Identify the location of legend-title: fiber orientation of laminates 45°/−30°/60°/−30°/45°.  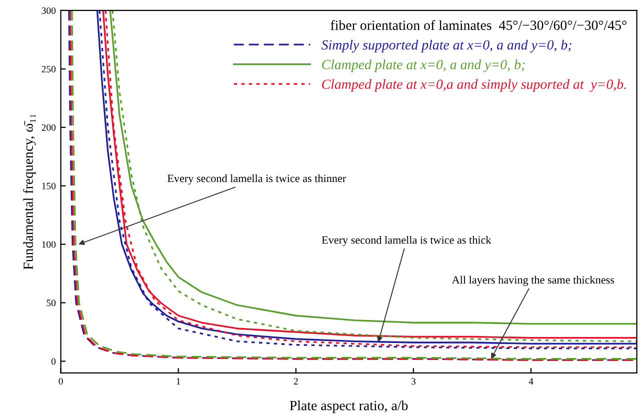
(478, 25).